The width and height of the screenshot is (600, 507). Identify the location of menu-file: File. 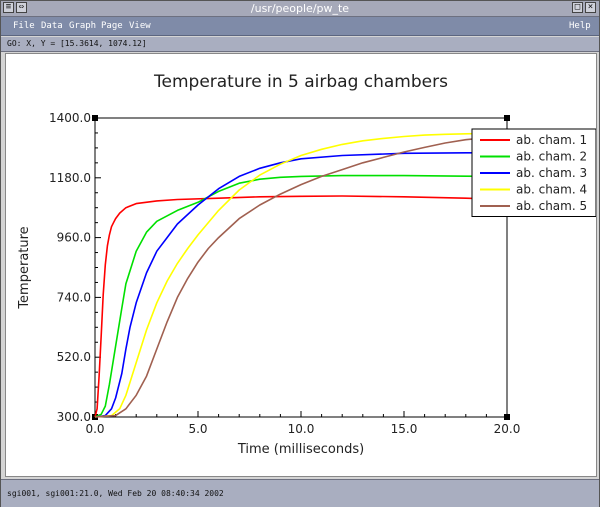
(24, 26).